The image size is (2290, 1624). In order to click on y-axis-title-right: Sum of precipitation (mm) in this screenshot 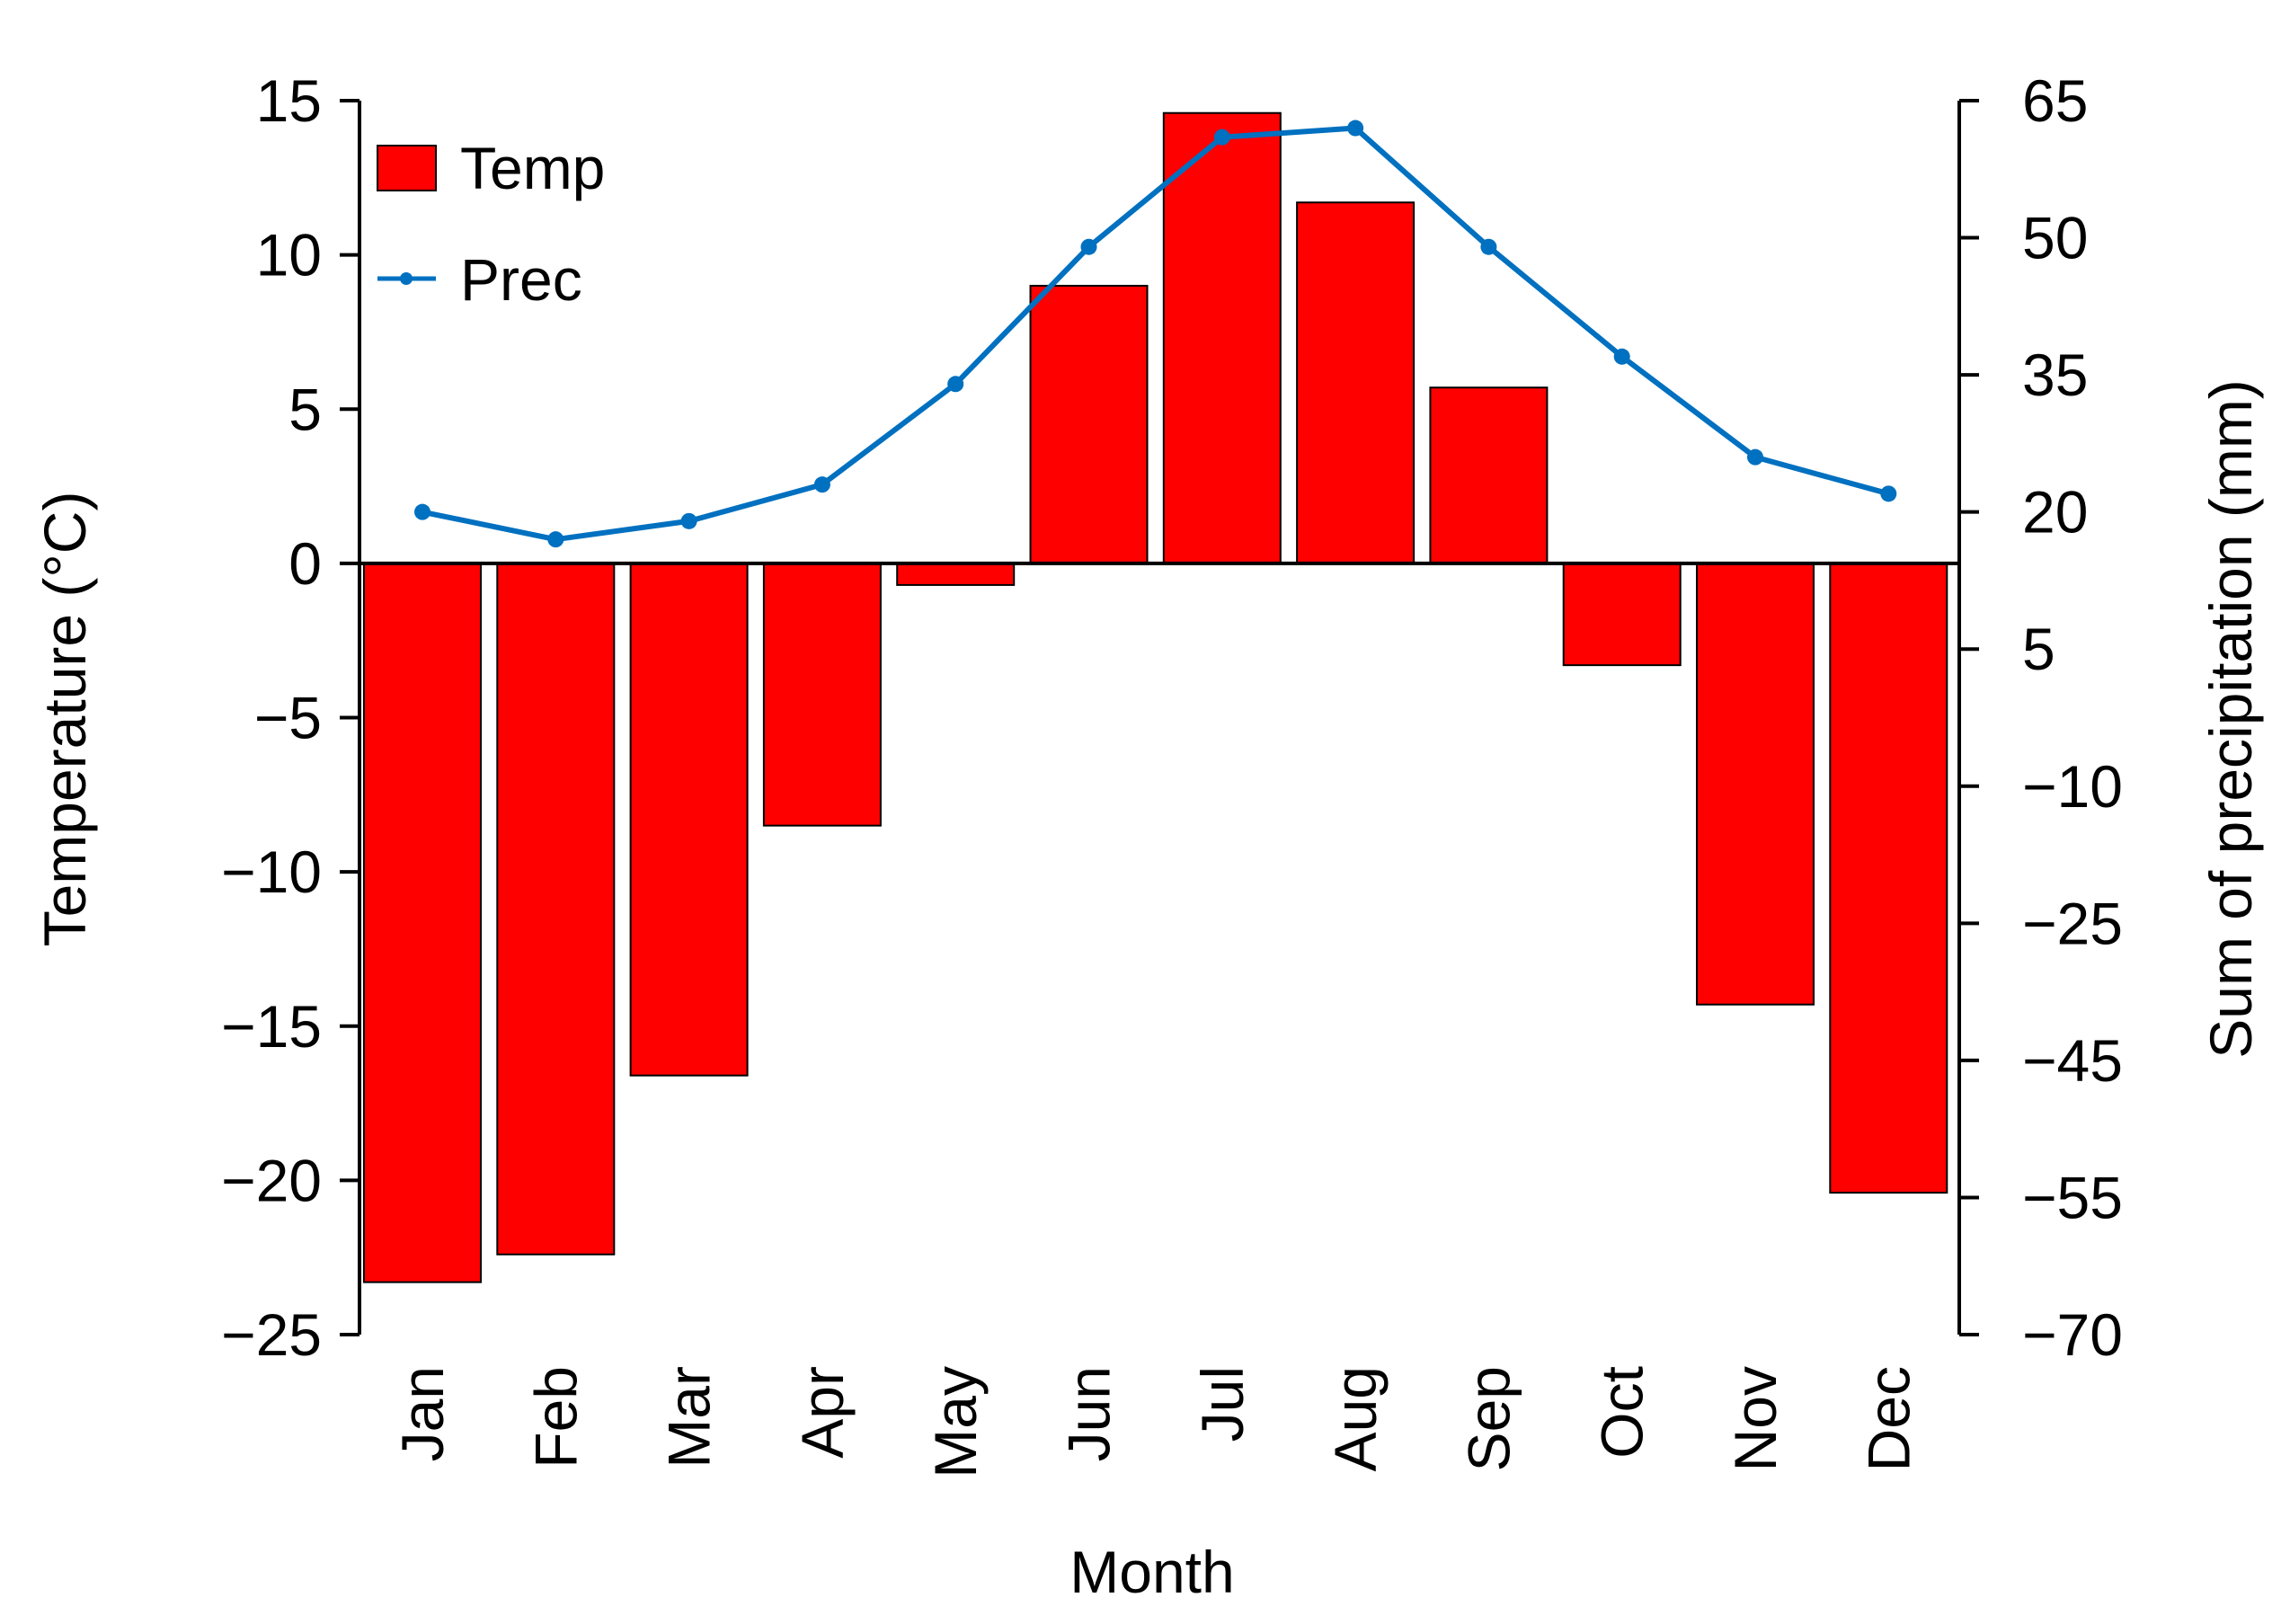, I will do `click(2230, 719)`.